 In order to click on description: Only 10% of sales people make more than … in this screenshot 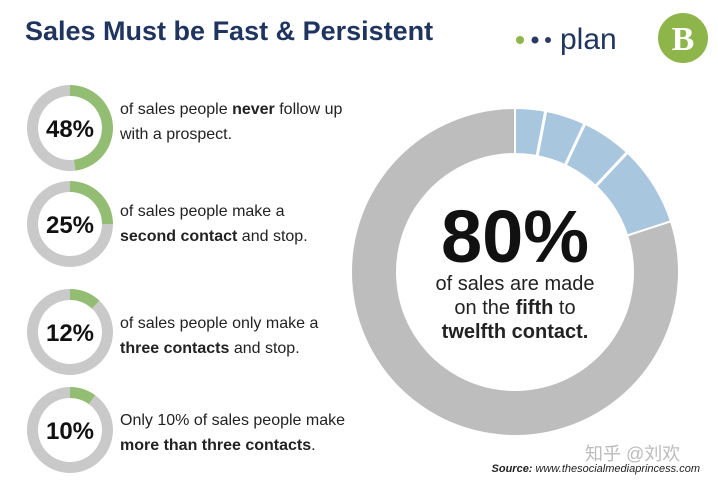, I will do `click(250, 433)`.